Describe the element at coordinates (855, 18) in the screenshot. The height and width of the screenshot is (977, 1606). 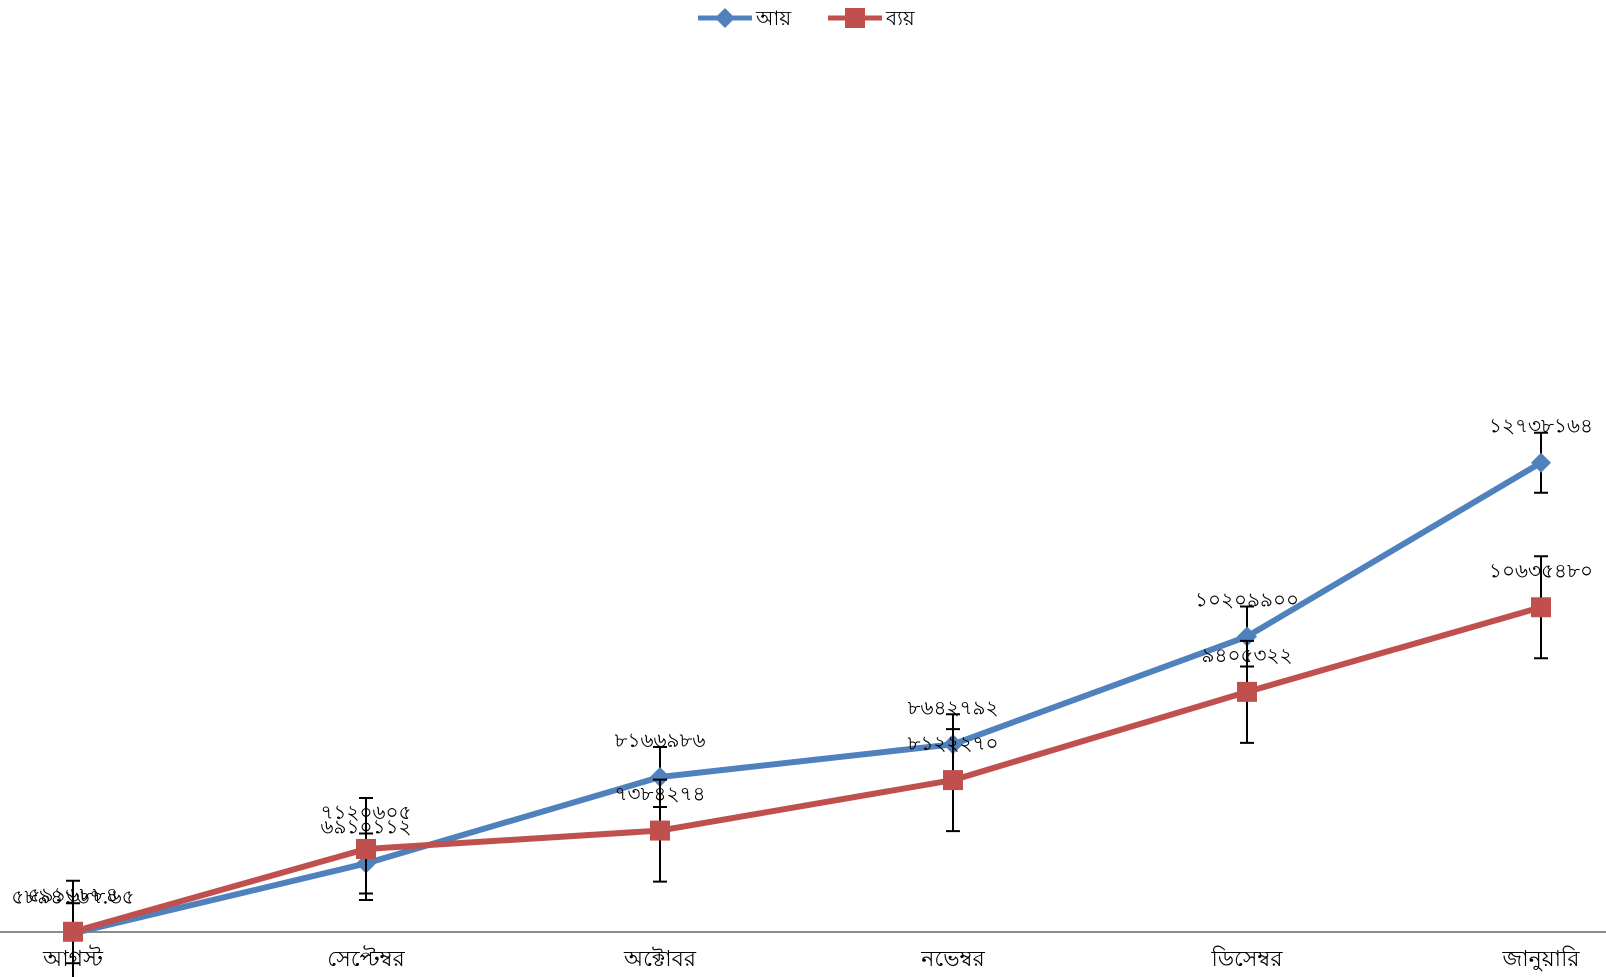
I see `legend-marker-expense` at that location.